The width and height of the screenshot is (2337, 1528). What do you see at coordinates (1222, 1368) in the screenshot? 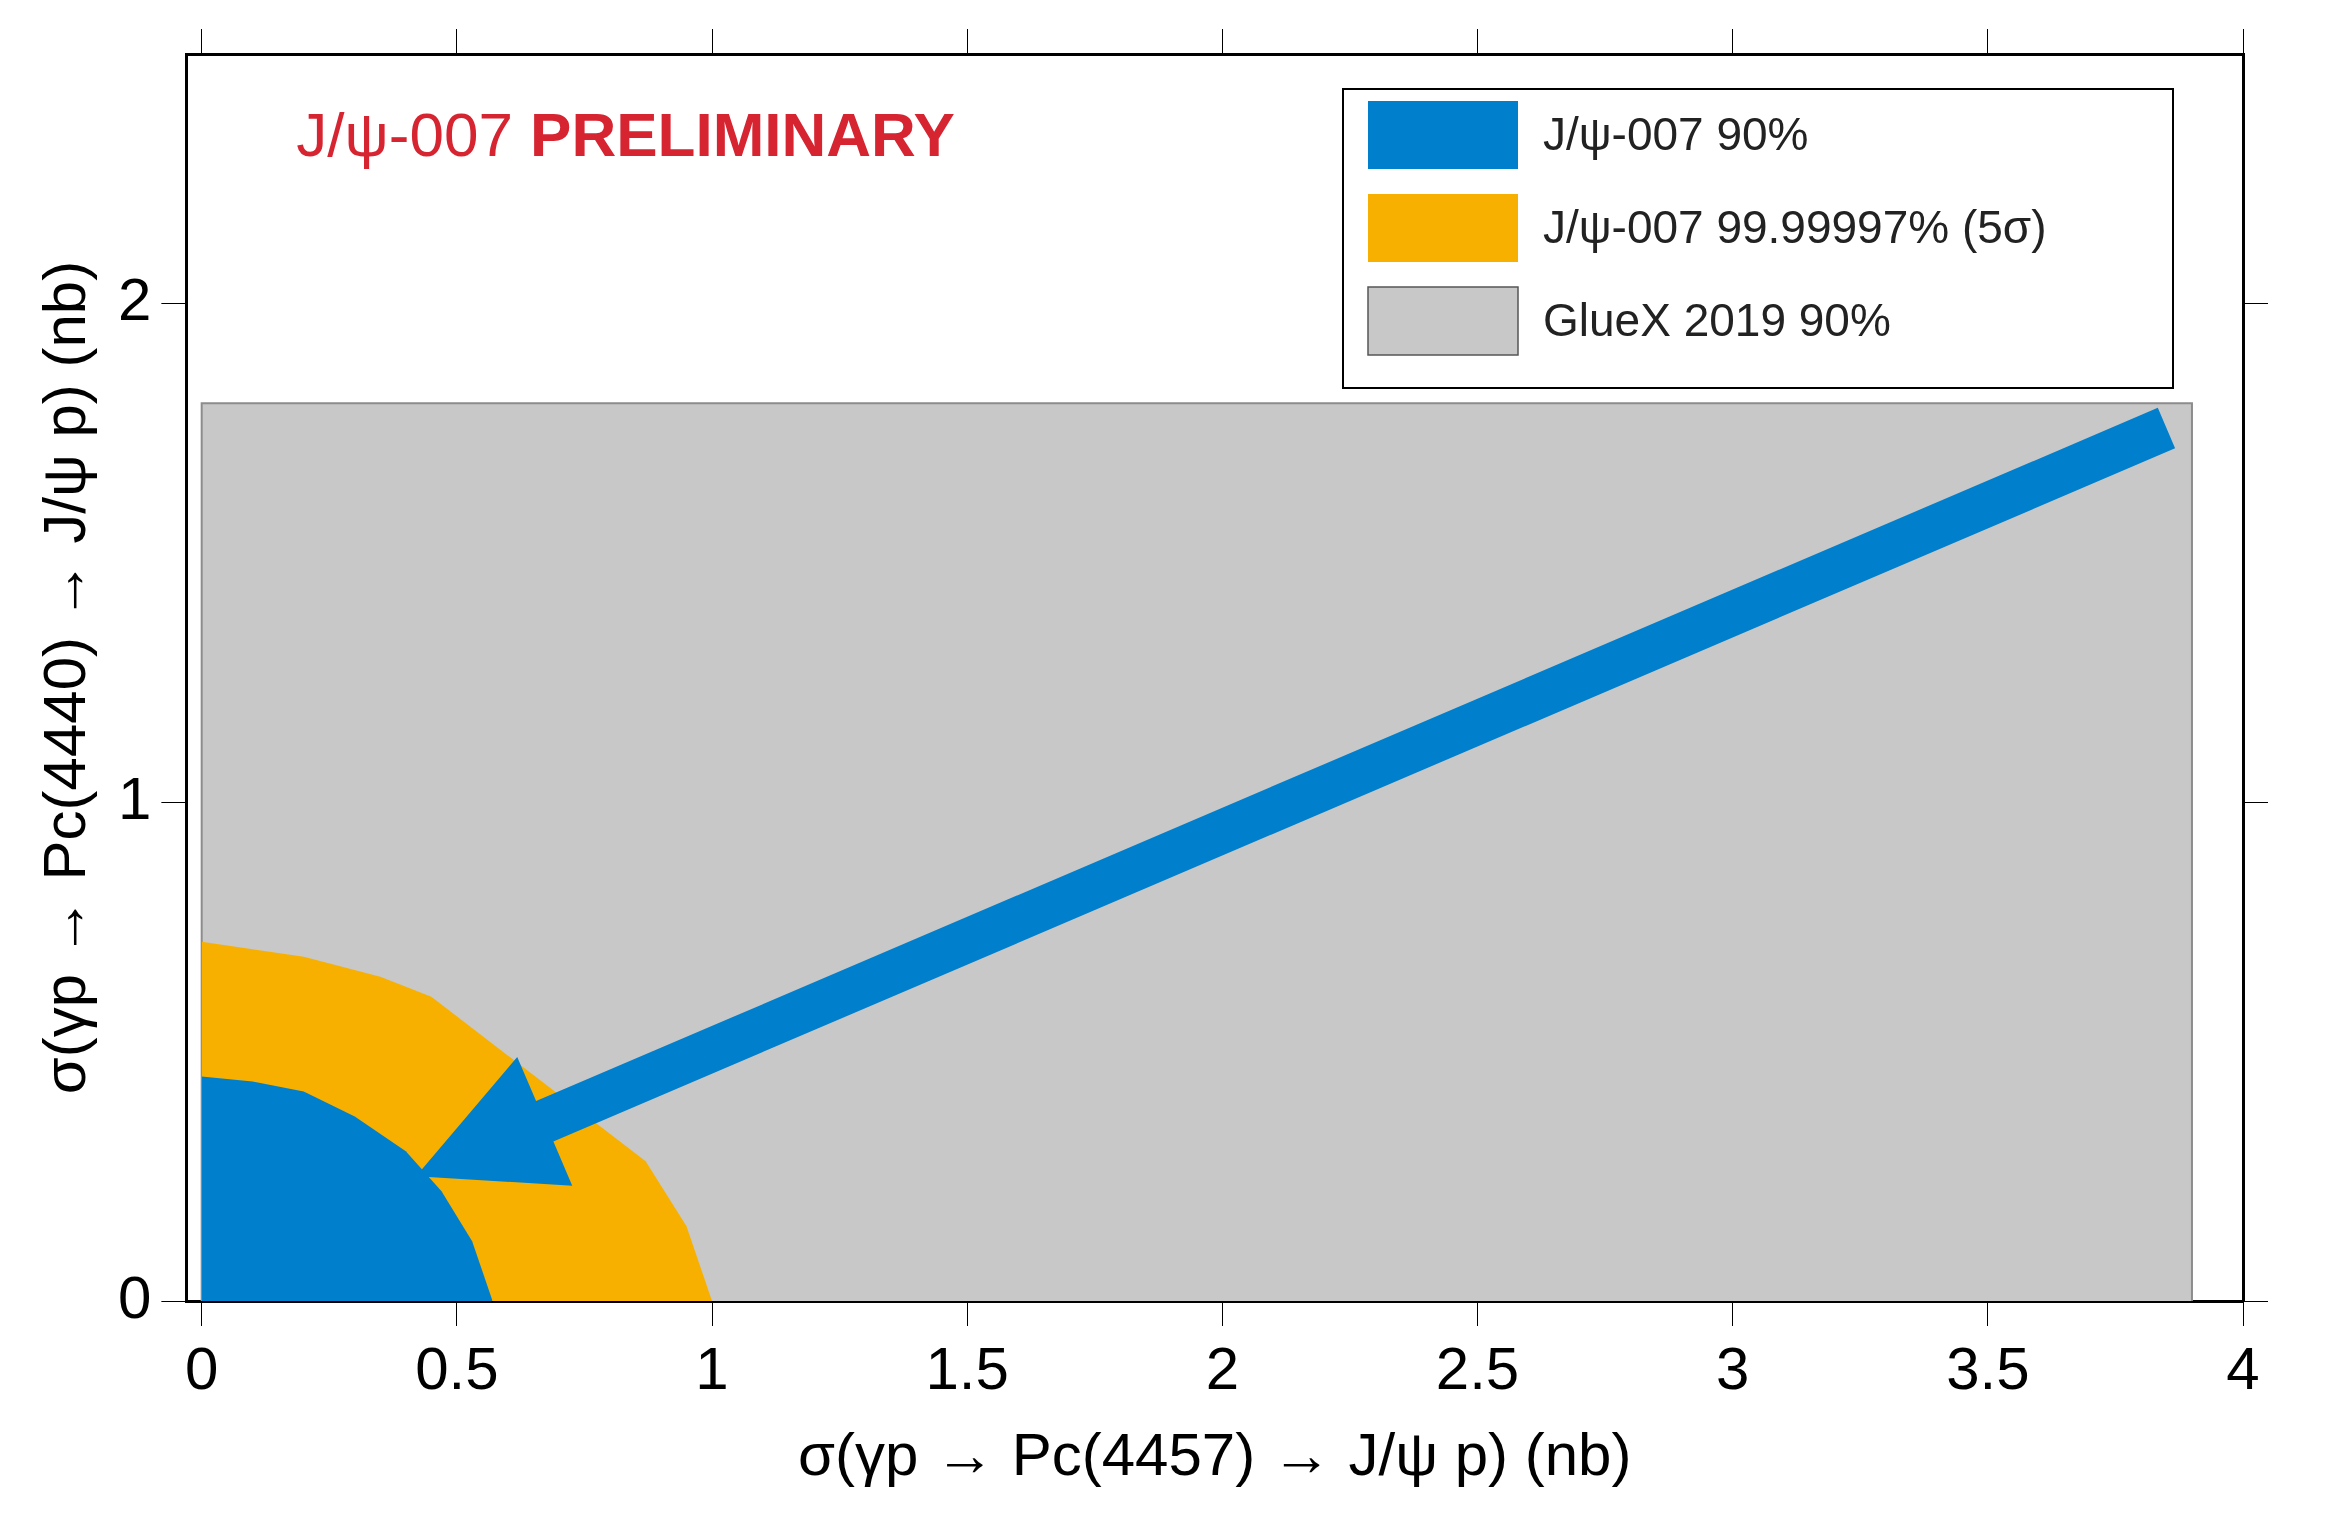
I see `x-tick-label: 2` at bounding box center [1222, 1368].